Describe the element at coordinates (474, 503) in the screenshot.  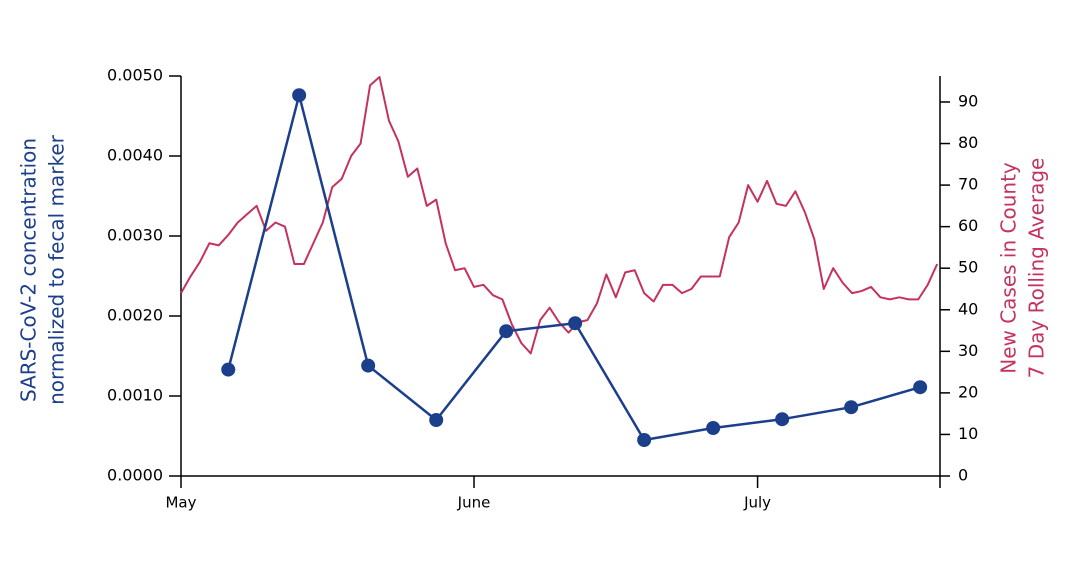
I see `x-tick-label: June` at that location.